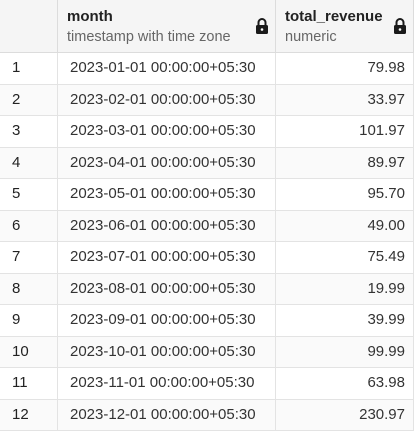 The width and height of the screenshot is (414, 431). What do you see at coordinates (29, 194) in the screenshot?
I see `row-index: 5` at bounding box center [29, 194].